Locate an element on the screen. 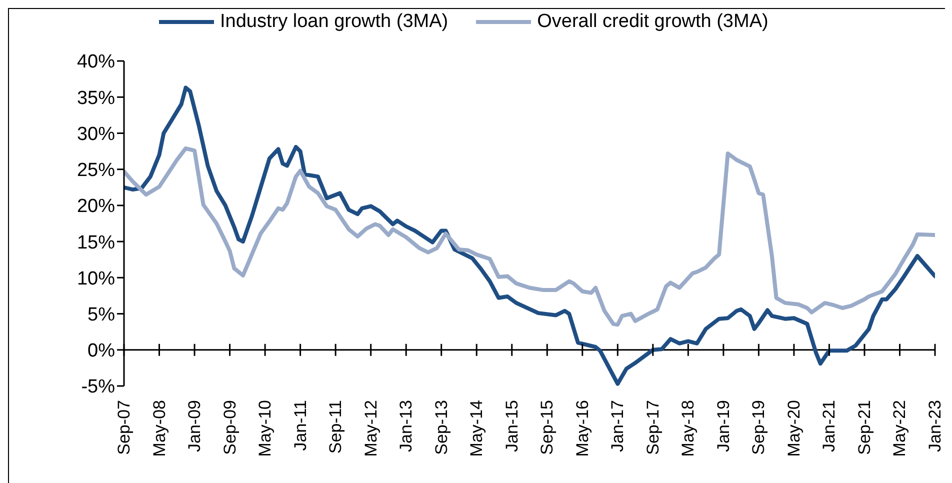 The height and width of the screenshot is (483, 952). x-tick-label: Sep-19 is located at coordinates (758, 427).